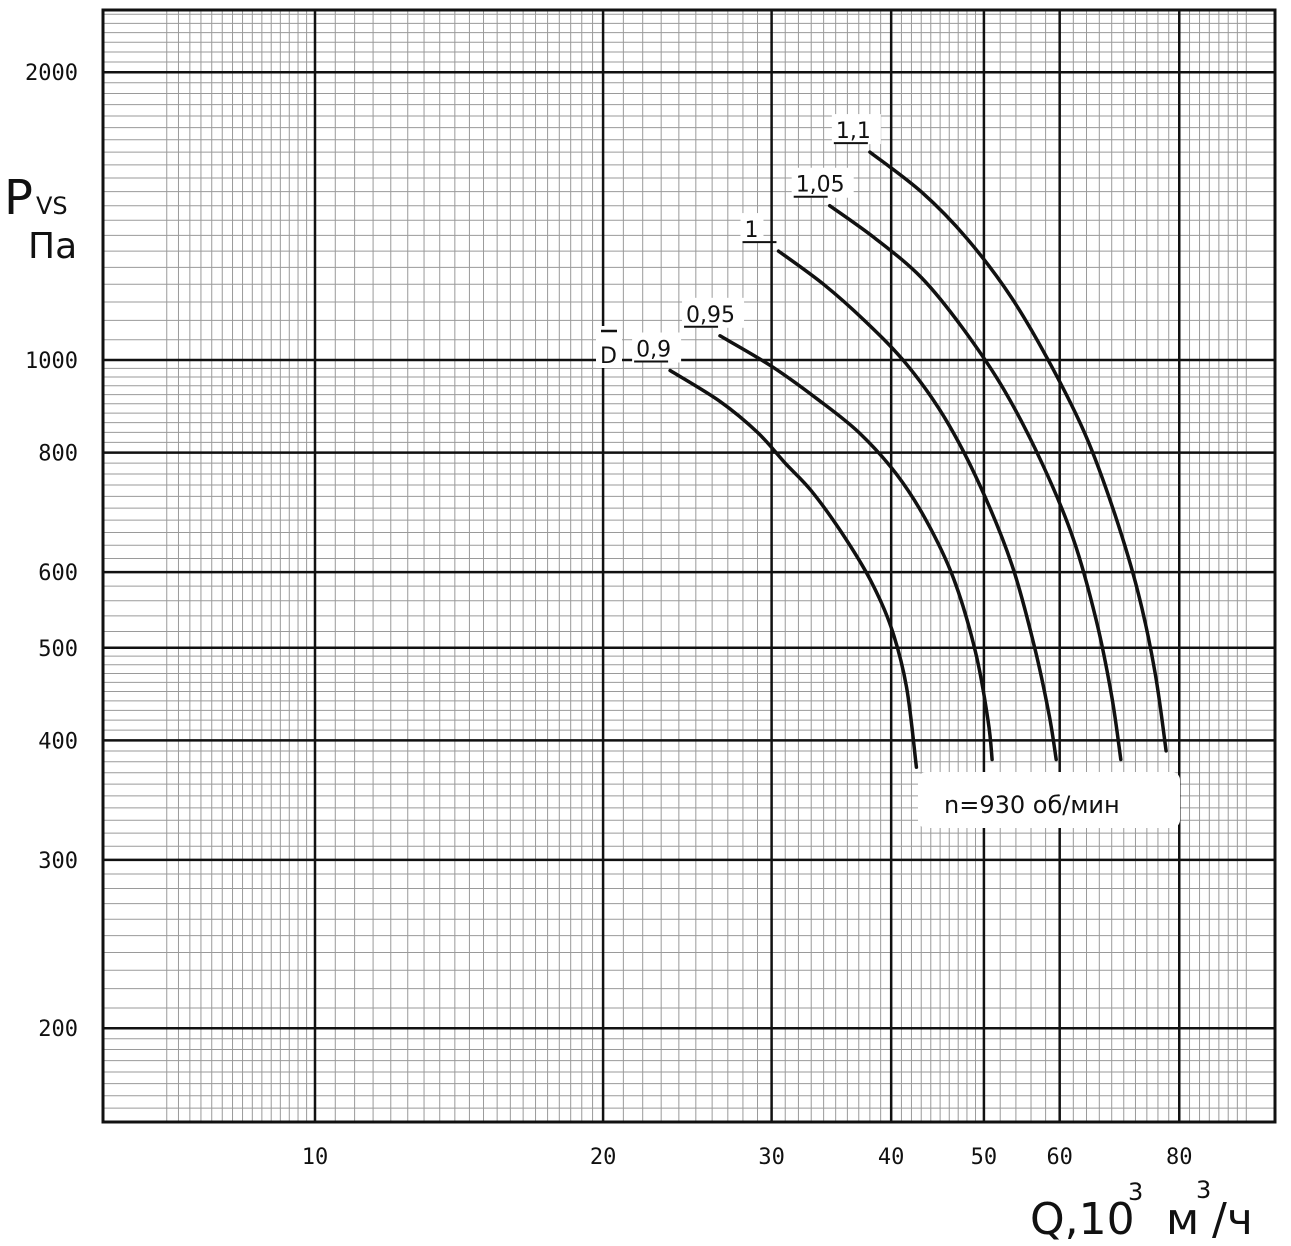  What do you see at coordinates (1082, 1219) in the screenshot?
I see `x-axis-quantity: Q,10` at bounding box center [1082, 1219].